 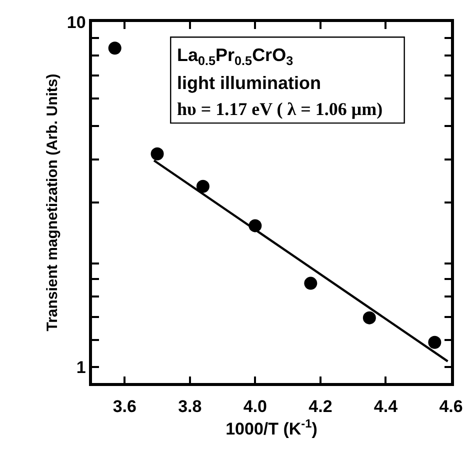 I want to click on annotation: light illumination, so click(x=249, y=83).